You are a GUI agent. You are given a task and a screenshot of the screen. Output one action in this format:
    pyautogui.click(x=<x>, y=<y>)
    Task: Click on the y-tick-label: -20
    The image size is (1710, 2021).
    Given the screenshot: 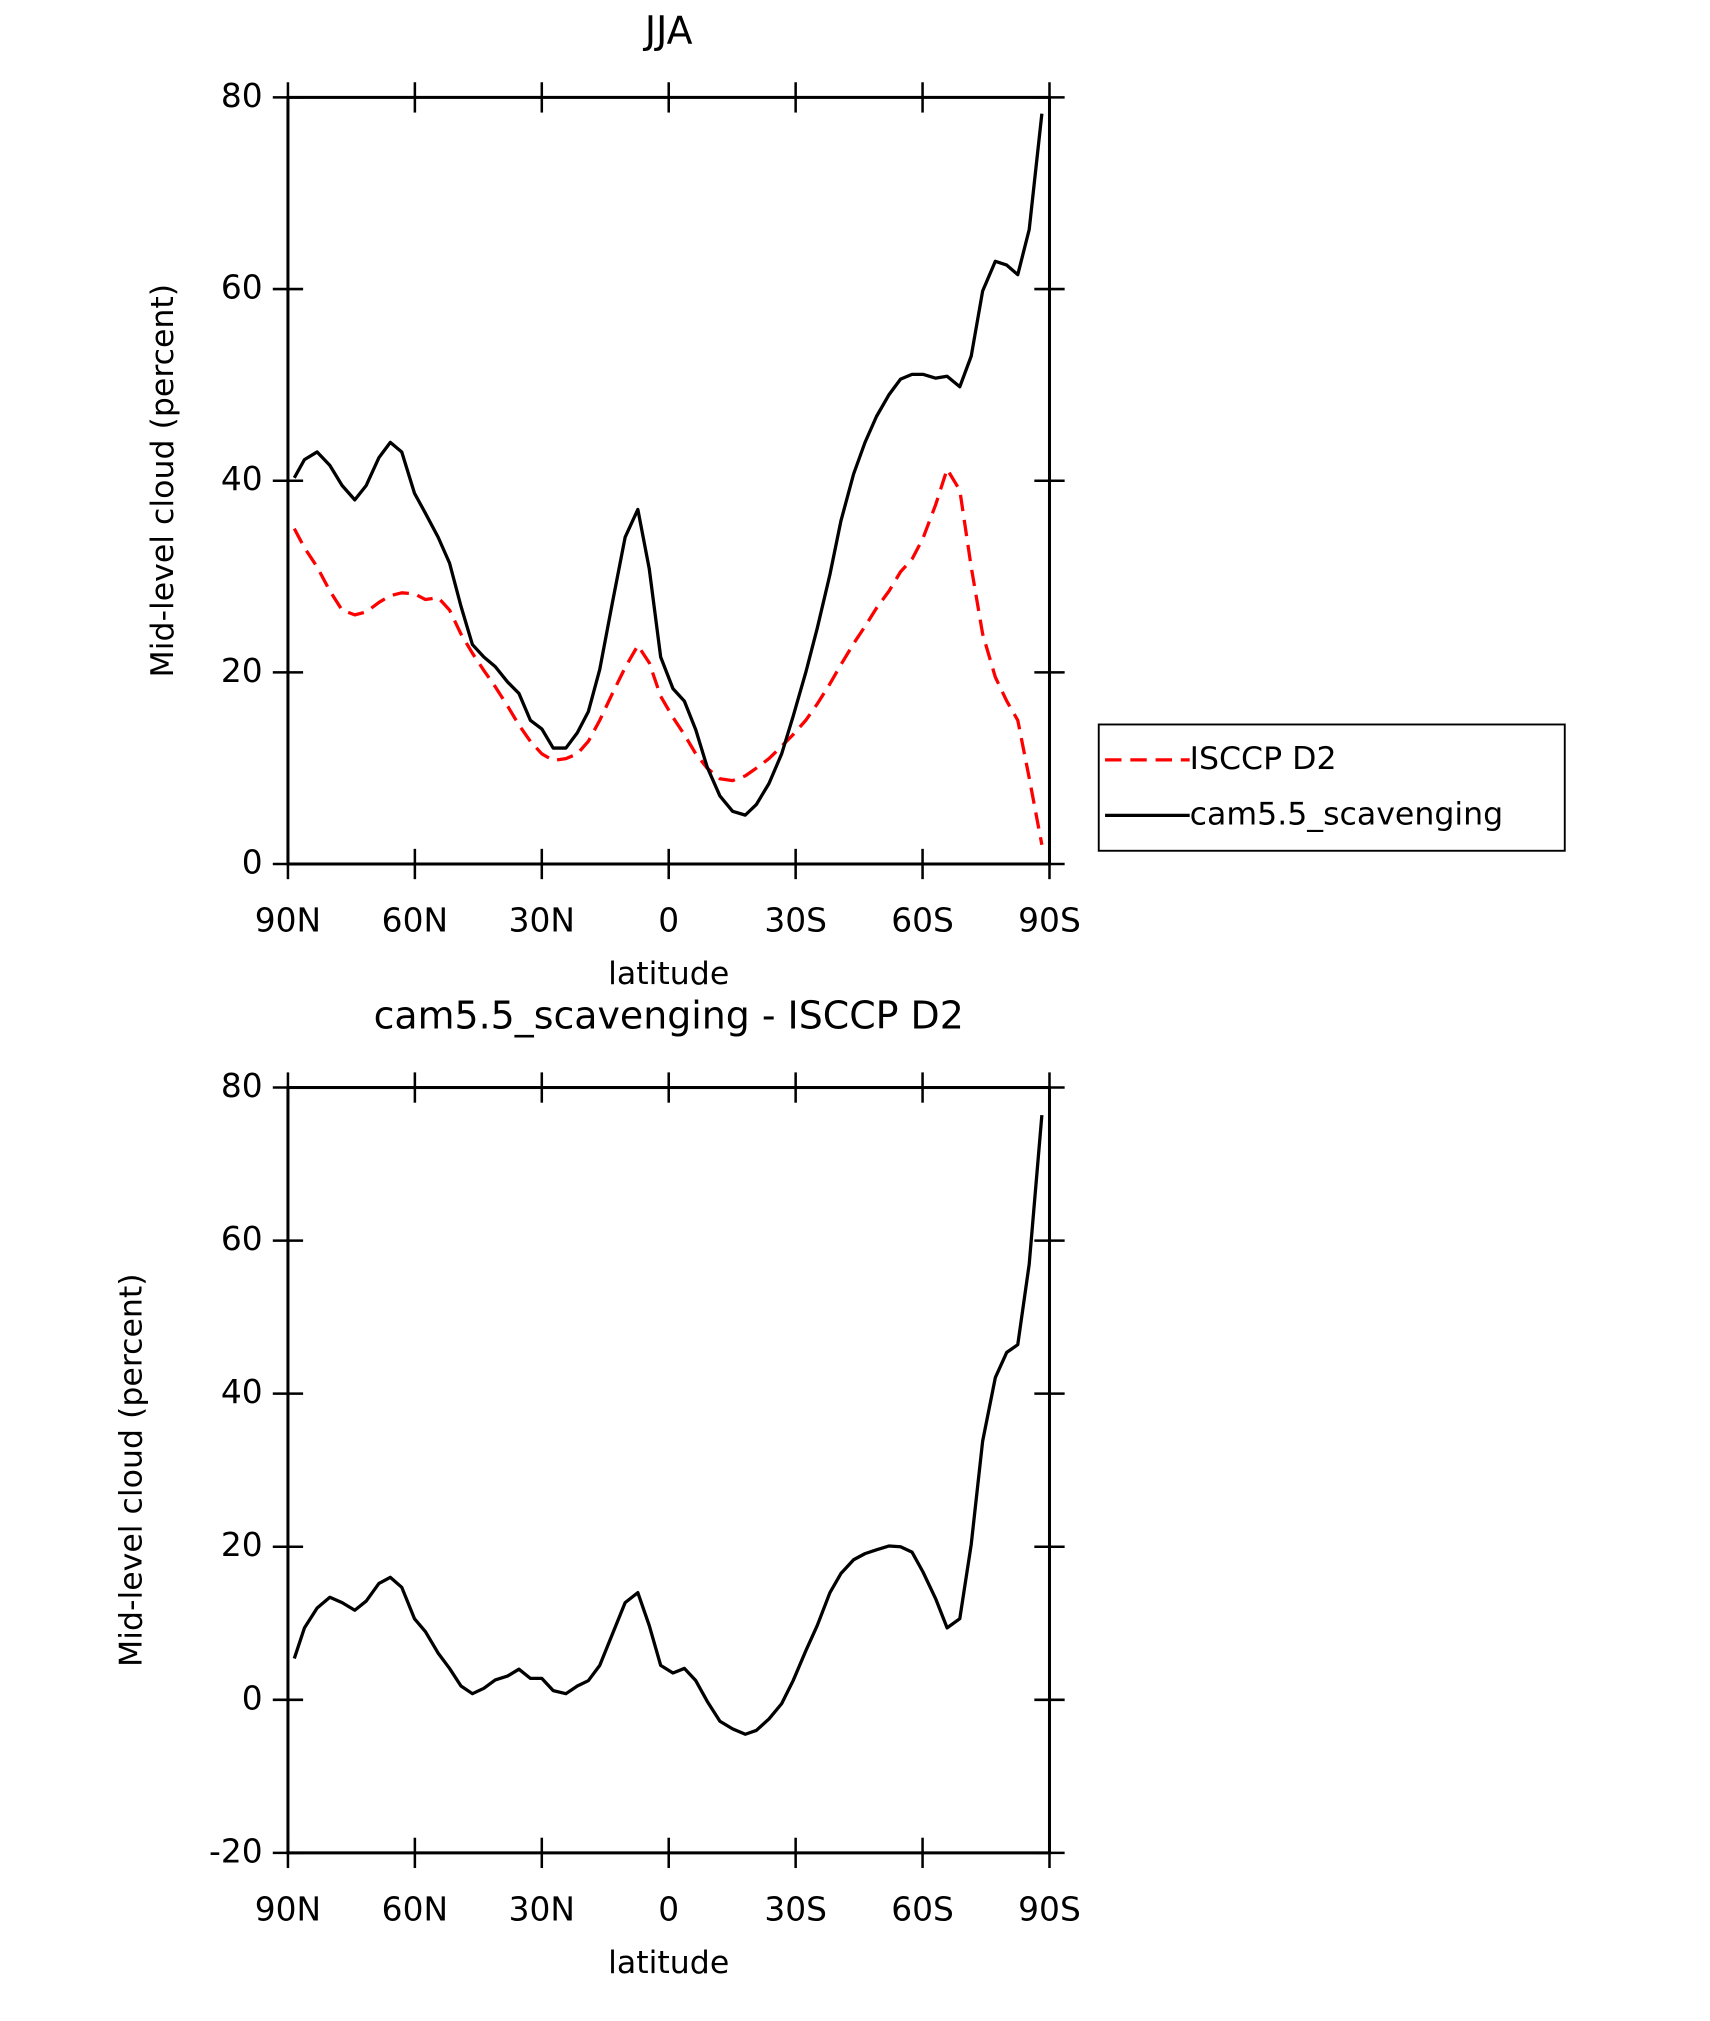 What is the action you would take?
    pyautogui.click(x=236, y=1851)
    